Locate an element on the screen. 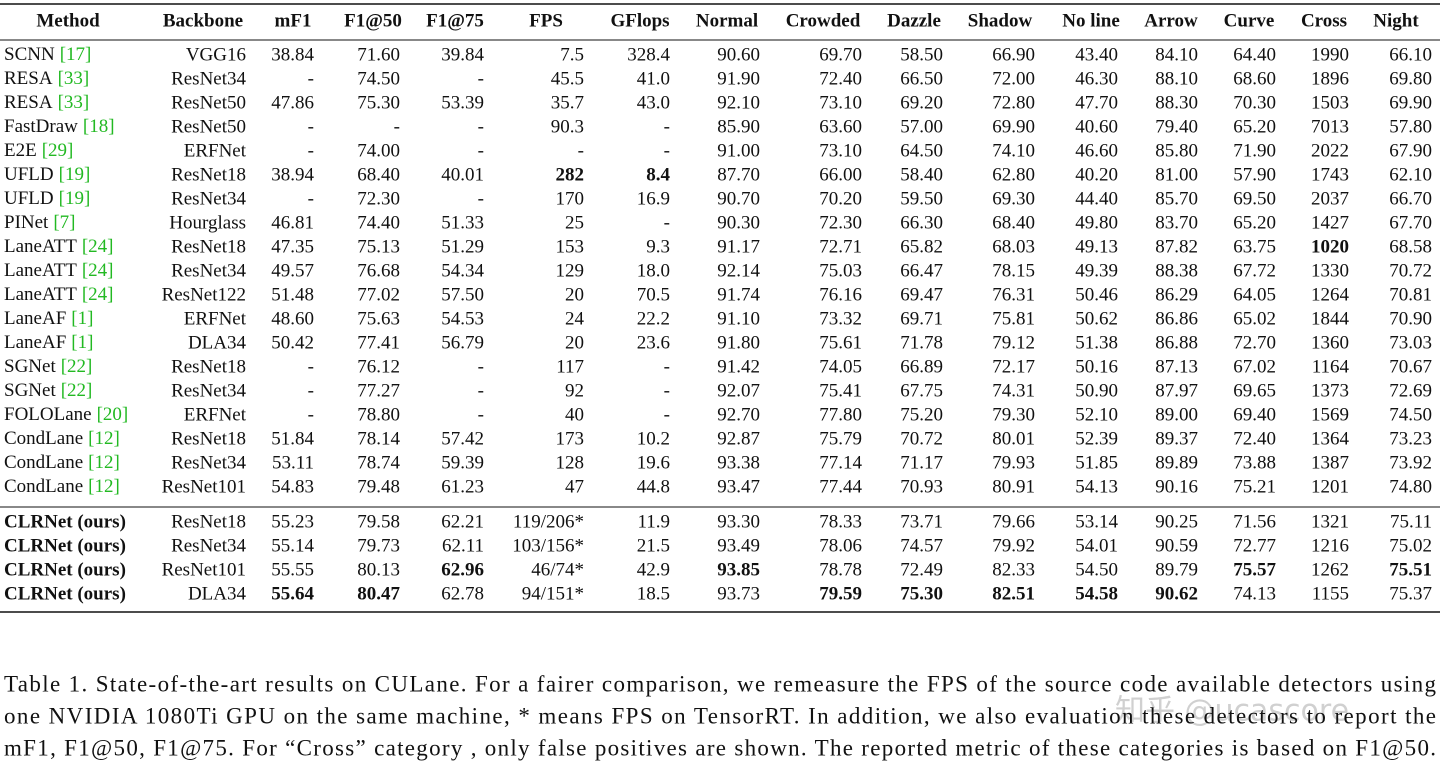  table-cell: 44.8 is located at coordinates (653, 486).